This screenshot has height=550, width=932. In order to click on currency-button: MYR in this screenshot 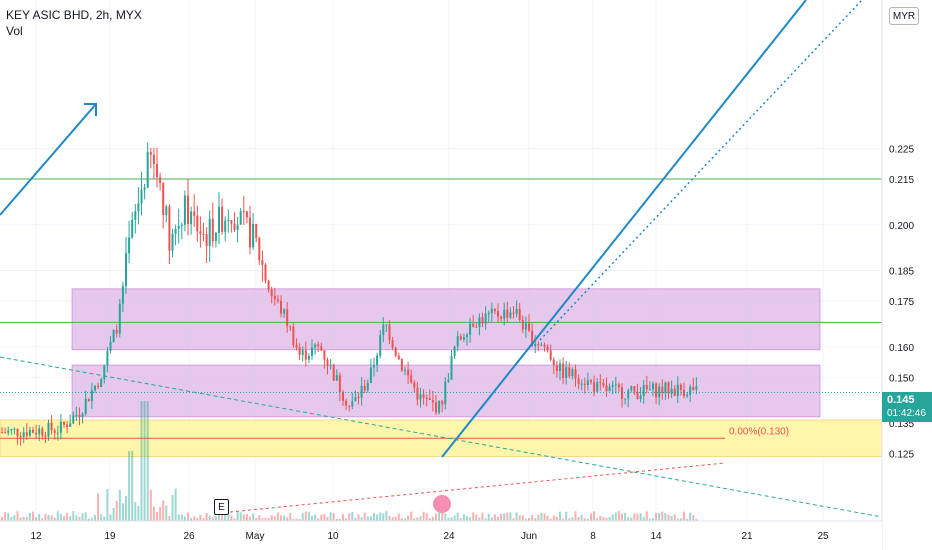, I will do `click(904, 16)`.